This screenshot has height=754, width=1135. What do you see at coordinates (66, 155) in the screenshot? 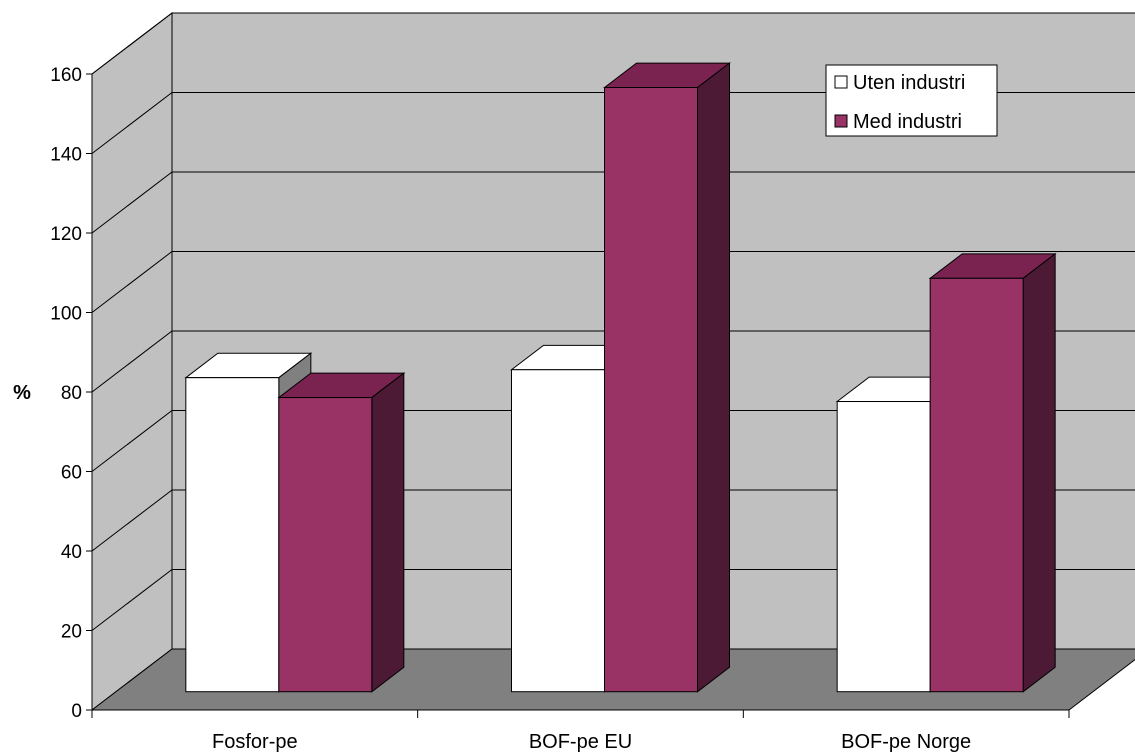
I see `y-tick-label: 140` at bounding box center [66, 155].